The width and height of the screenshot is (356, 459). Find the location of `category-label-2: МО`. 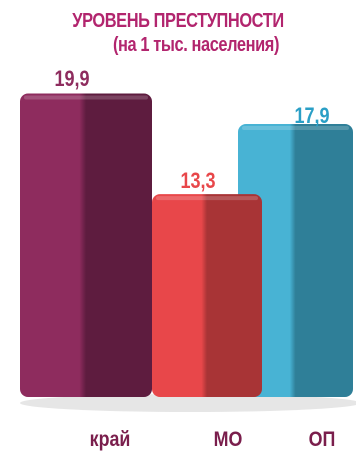

category-label-2: МО is located at coordinates (228, 440).